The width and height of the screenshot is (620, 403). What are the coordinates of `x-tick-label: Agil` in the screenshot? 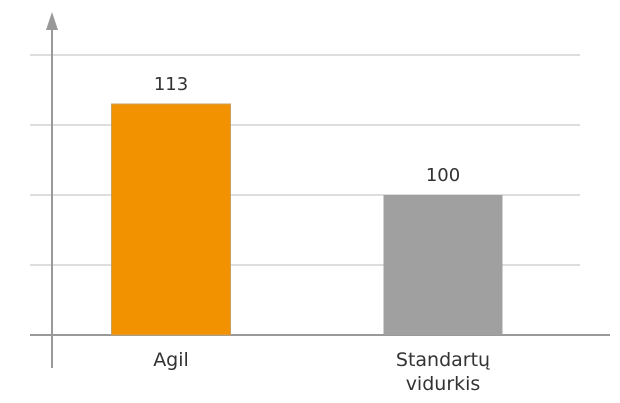 It's located at (171, 360).